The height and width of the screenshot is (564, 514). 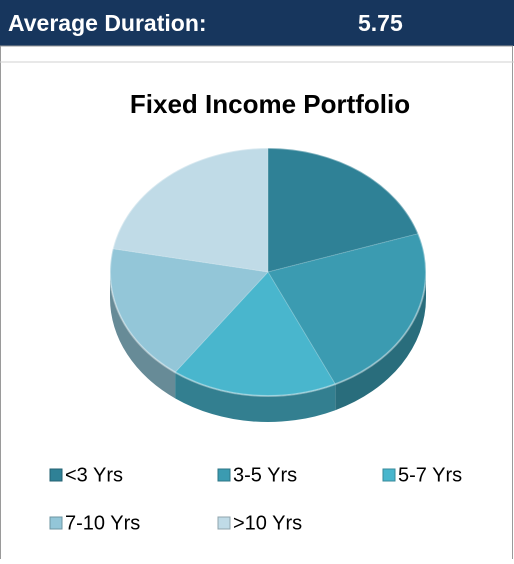 I want to click on chart-title: Fixed Income Portfolio, so click(x=270, y=104).